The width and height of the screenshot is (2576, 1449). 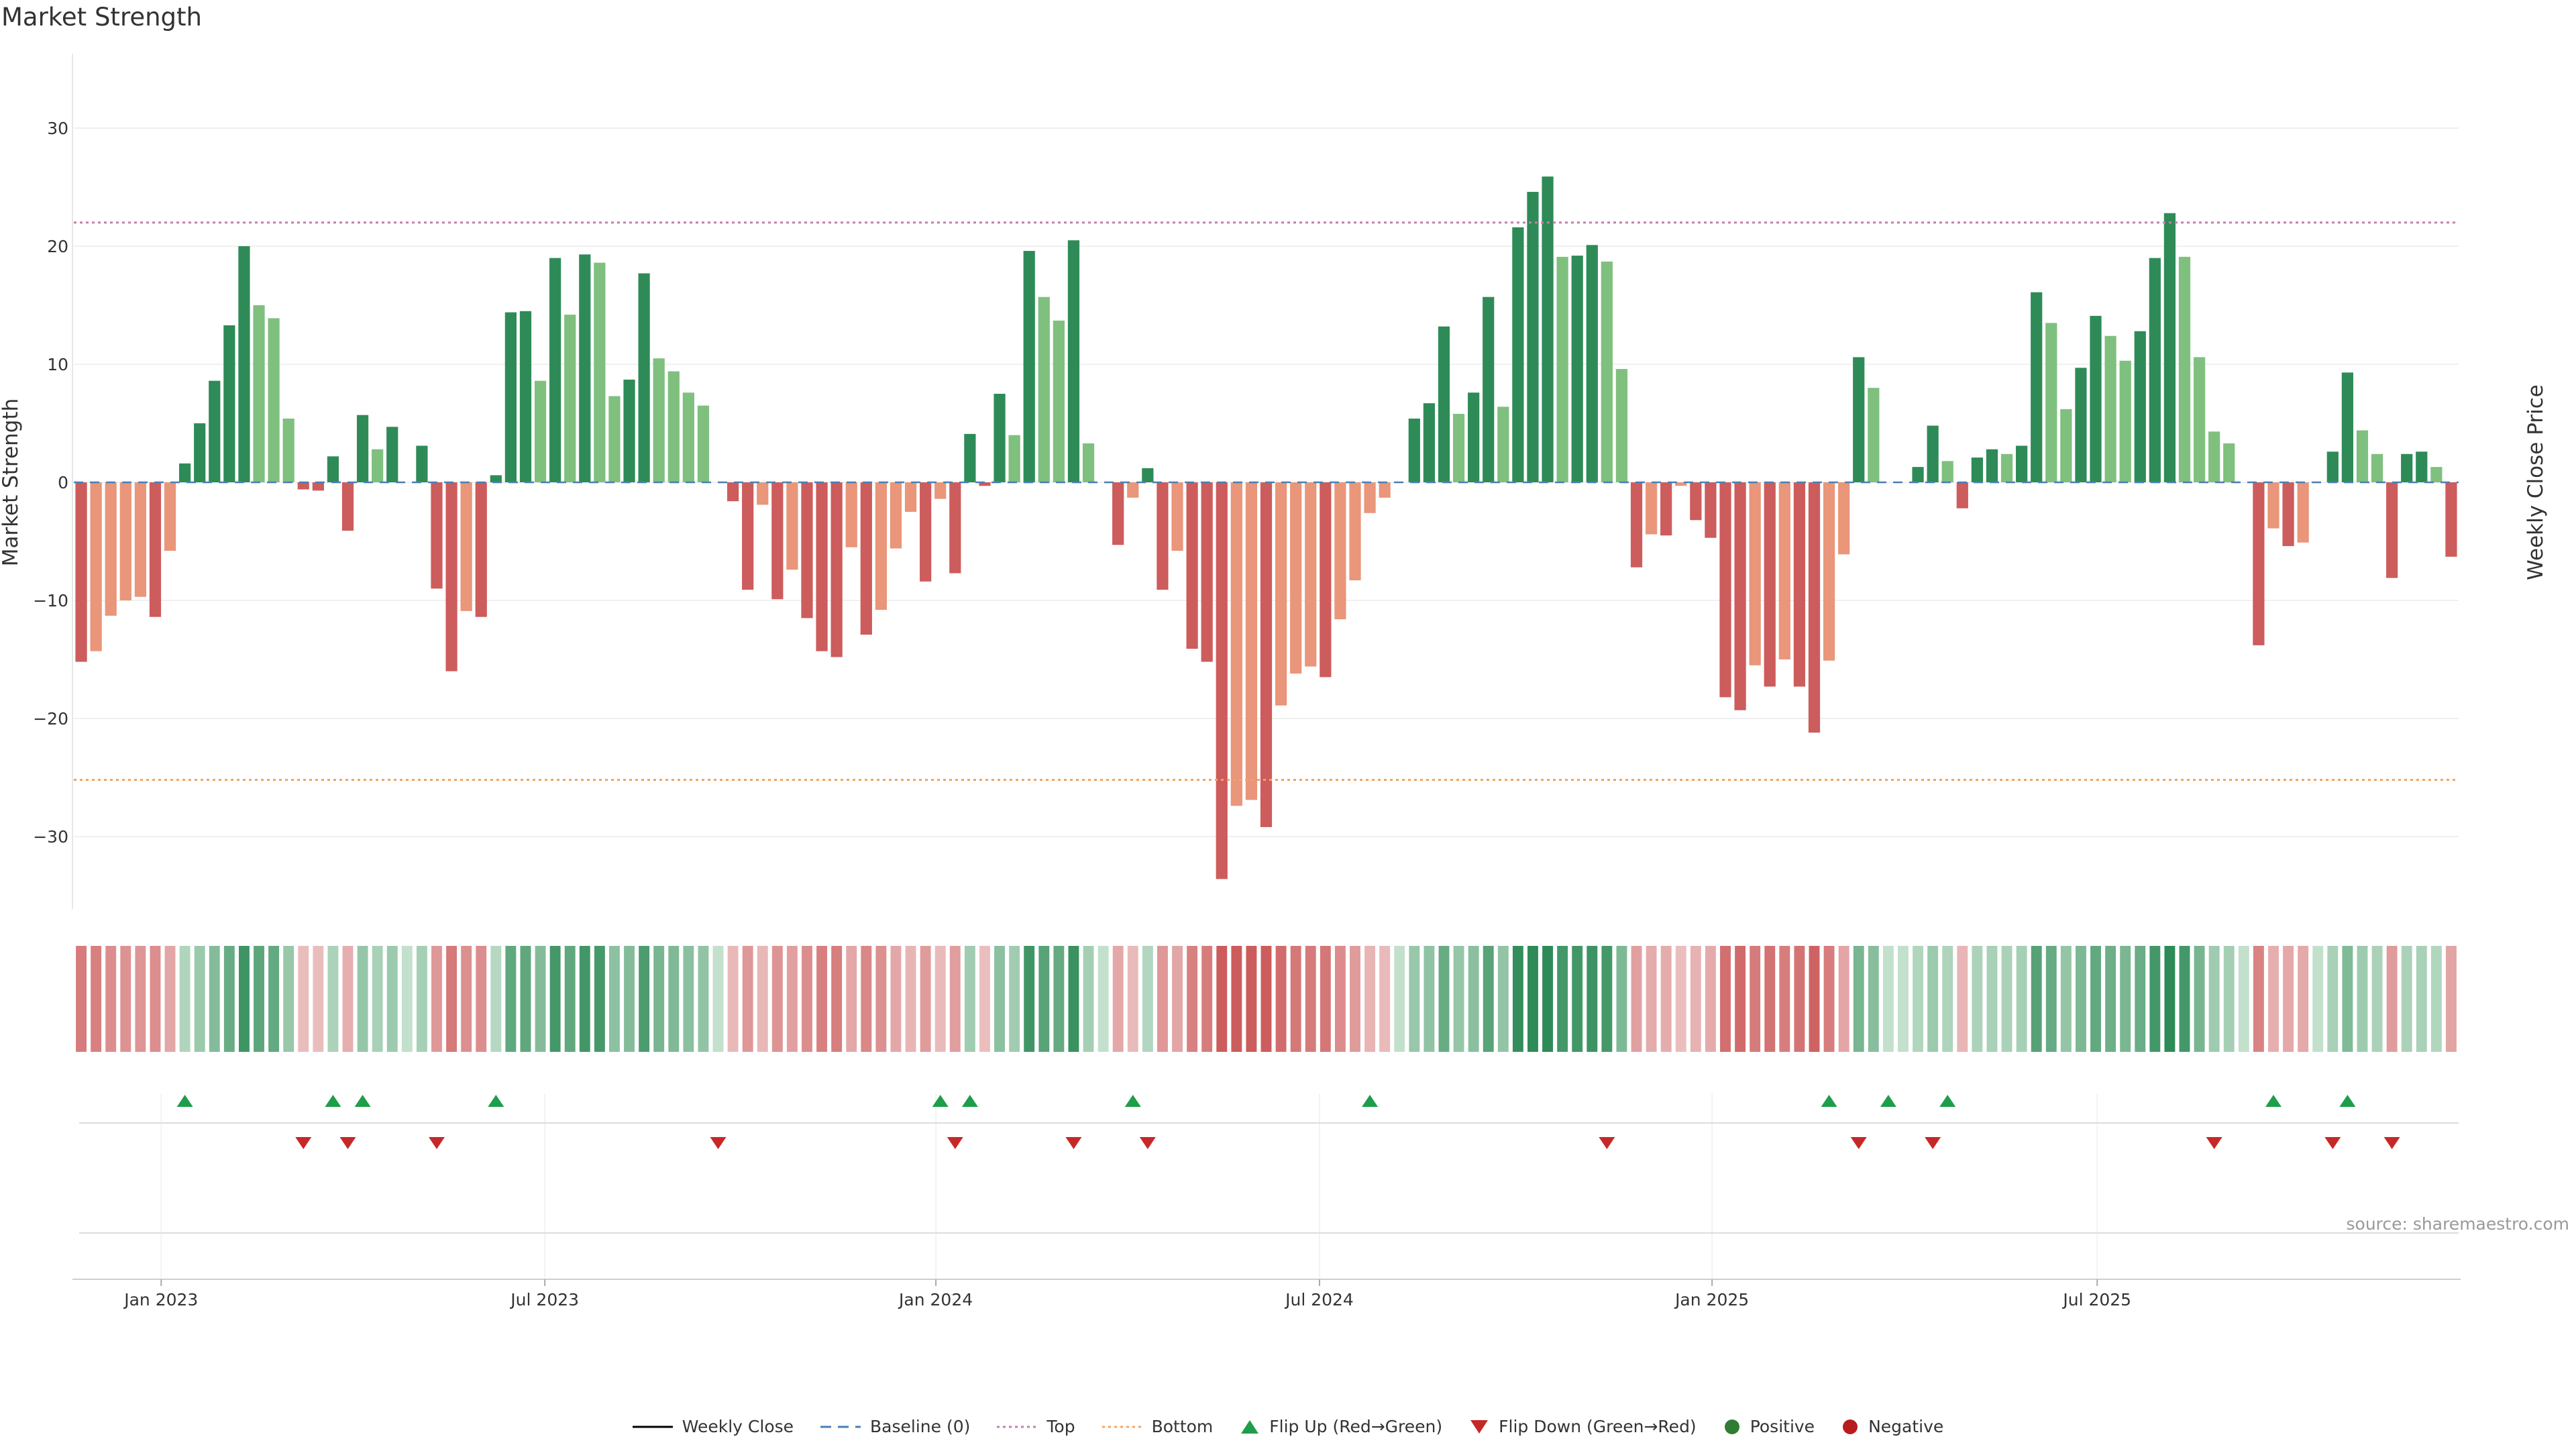 I want to click on legend-label: Weekly Close, so click(x=738, y=1426).